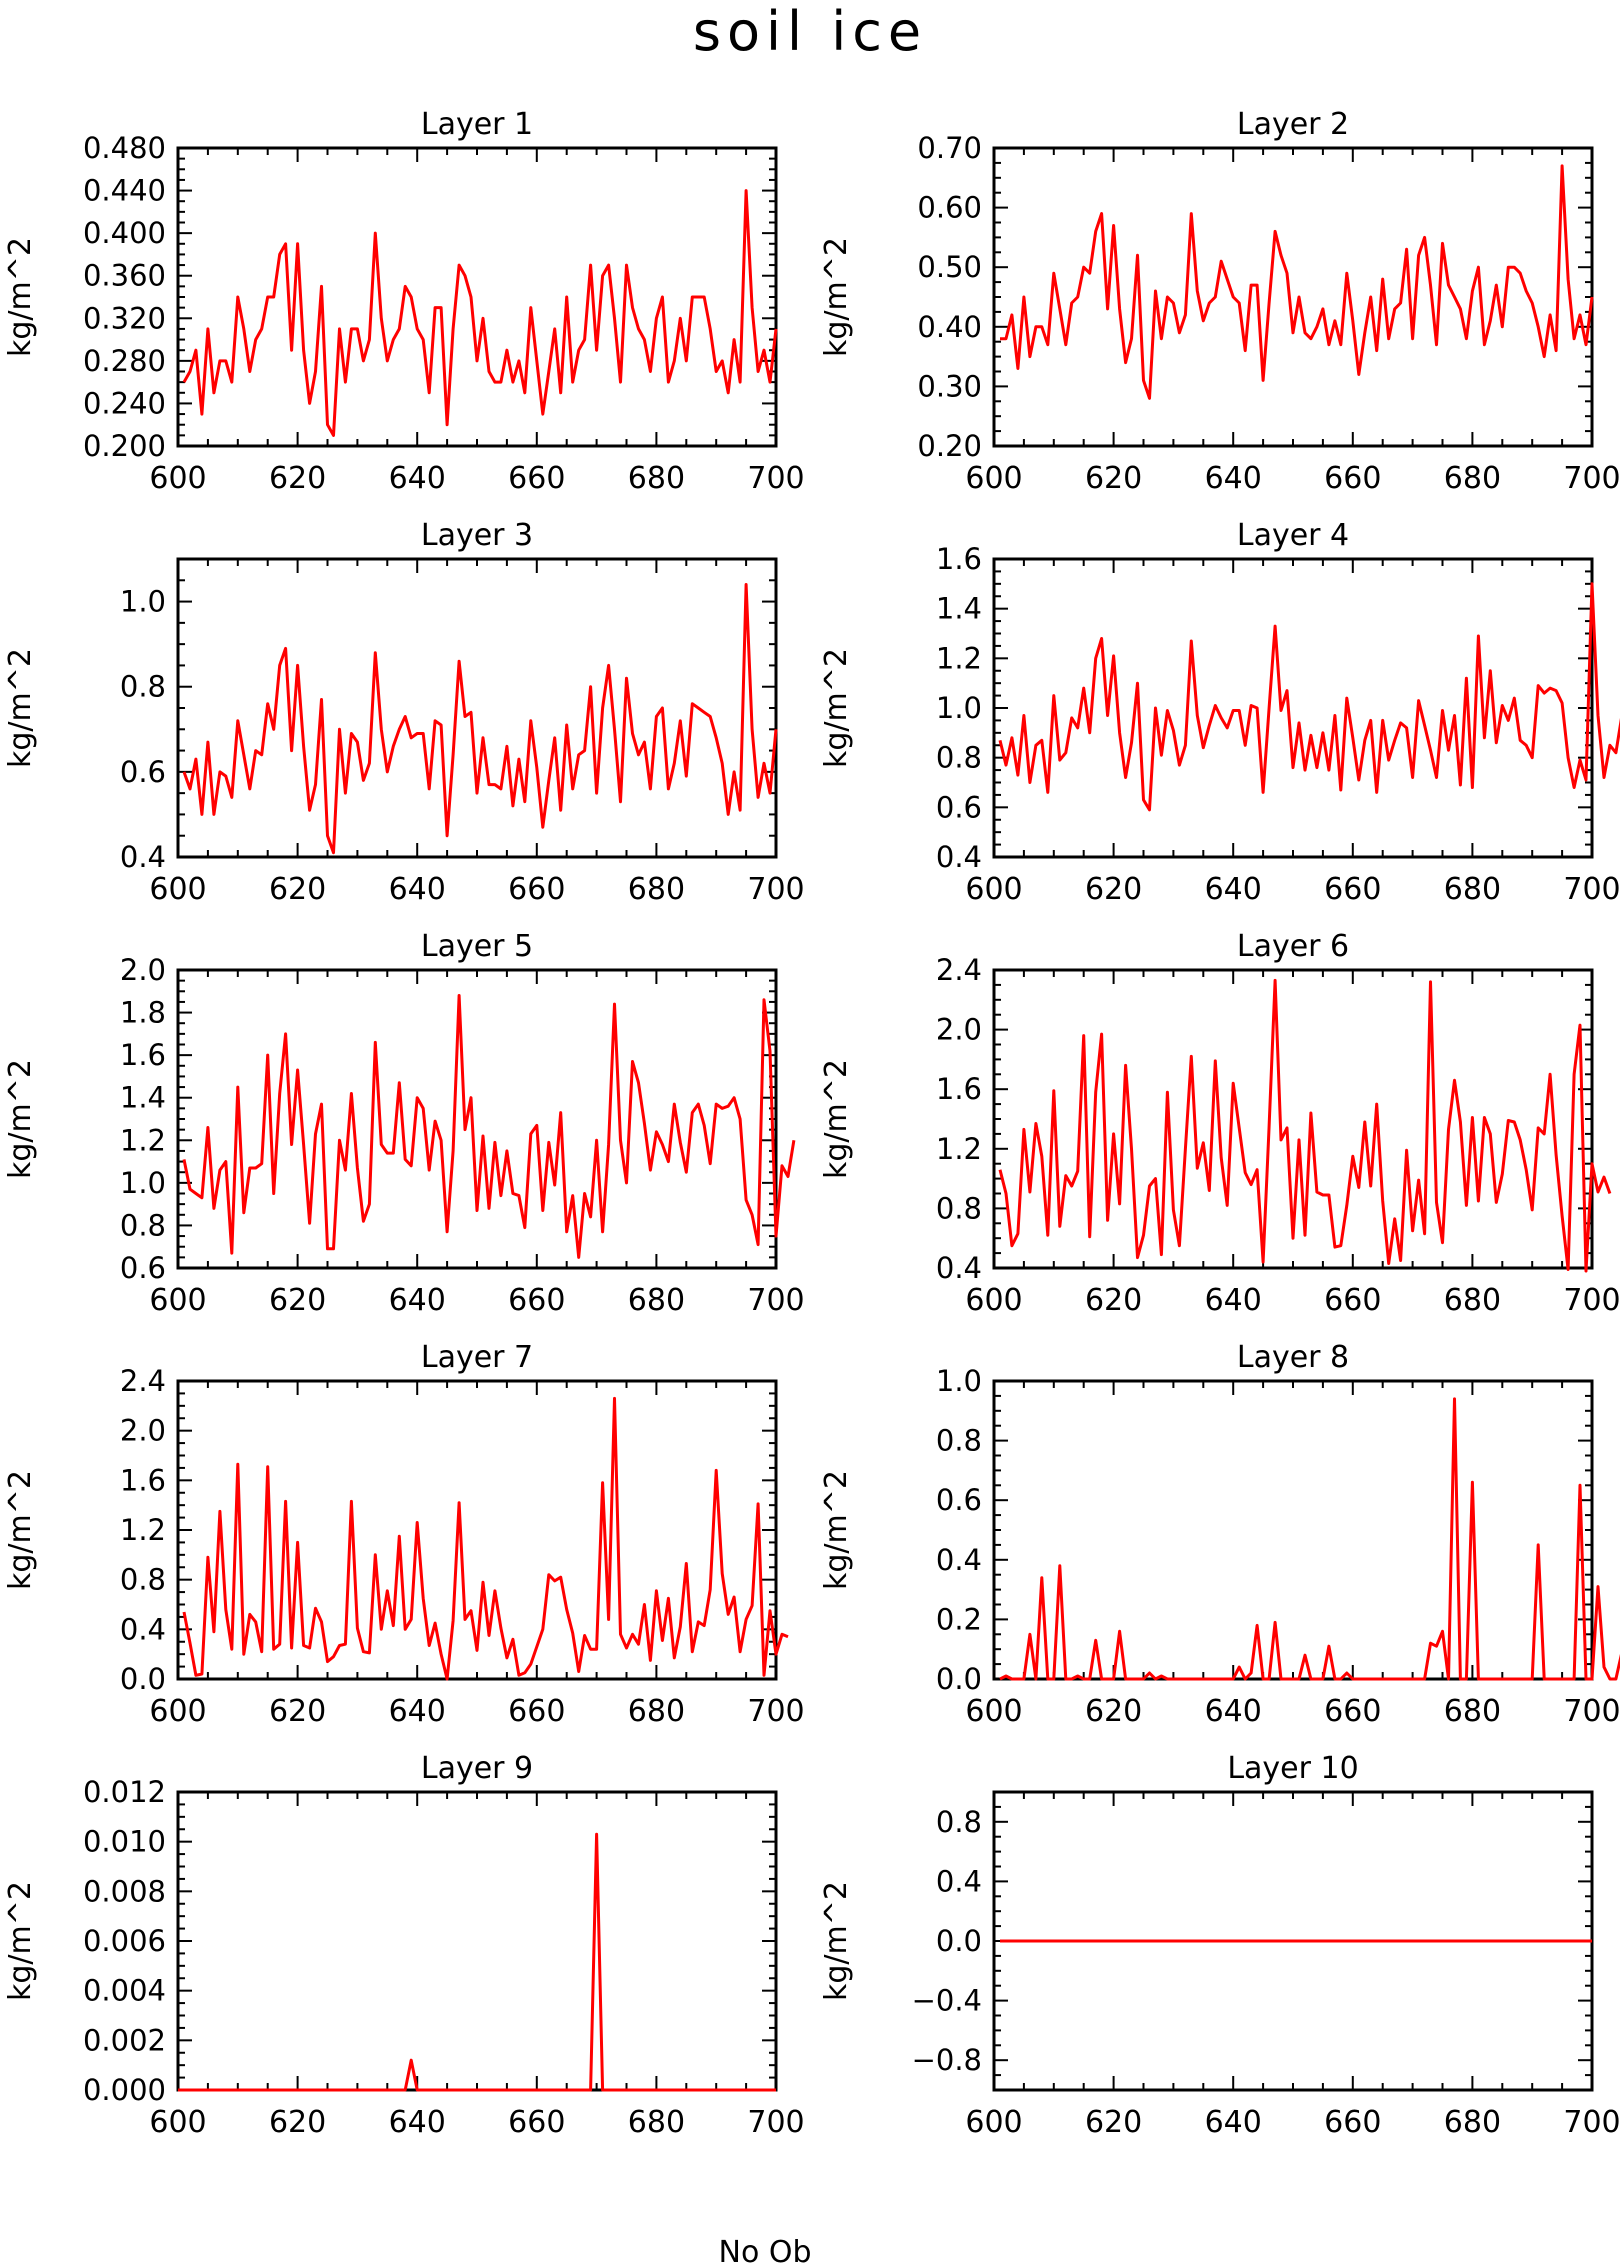 The image size is (1620, 2264). Describe the element at coordinates (124, 276) in the screenshot. I see `y-tick-label: 0.360` at that location.